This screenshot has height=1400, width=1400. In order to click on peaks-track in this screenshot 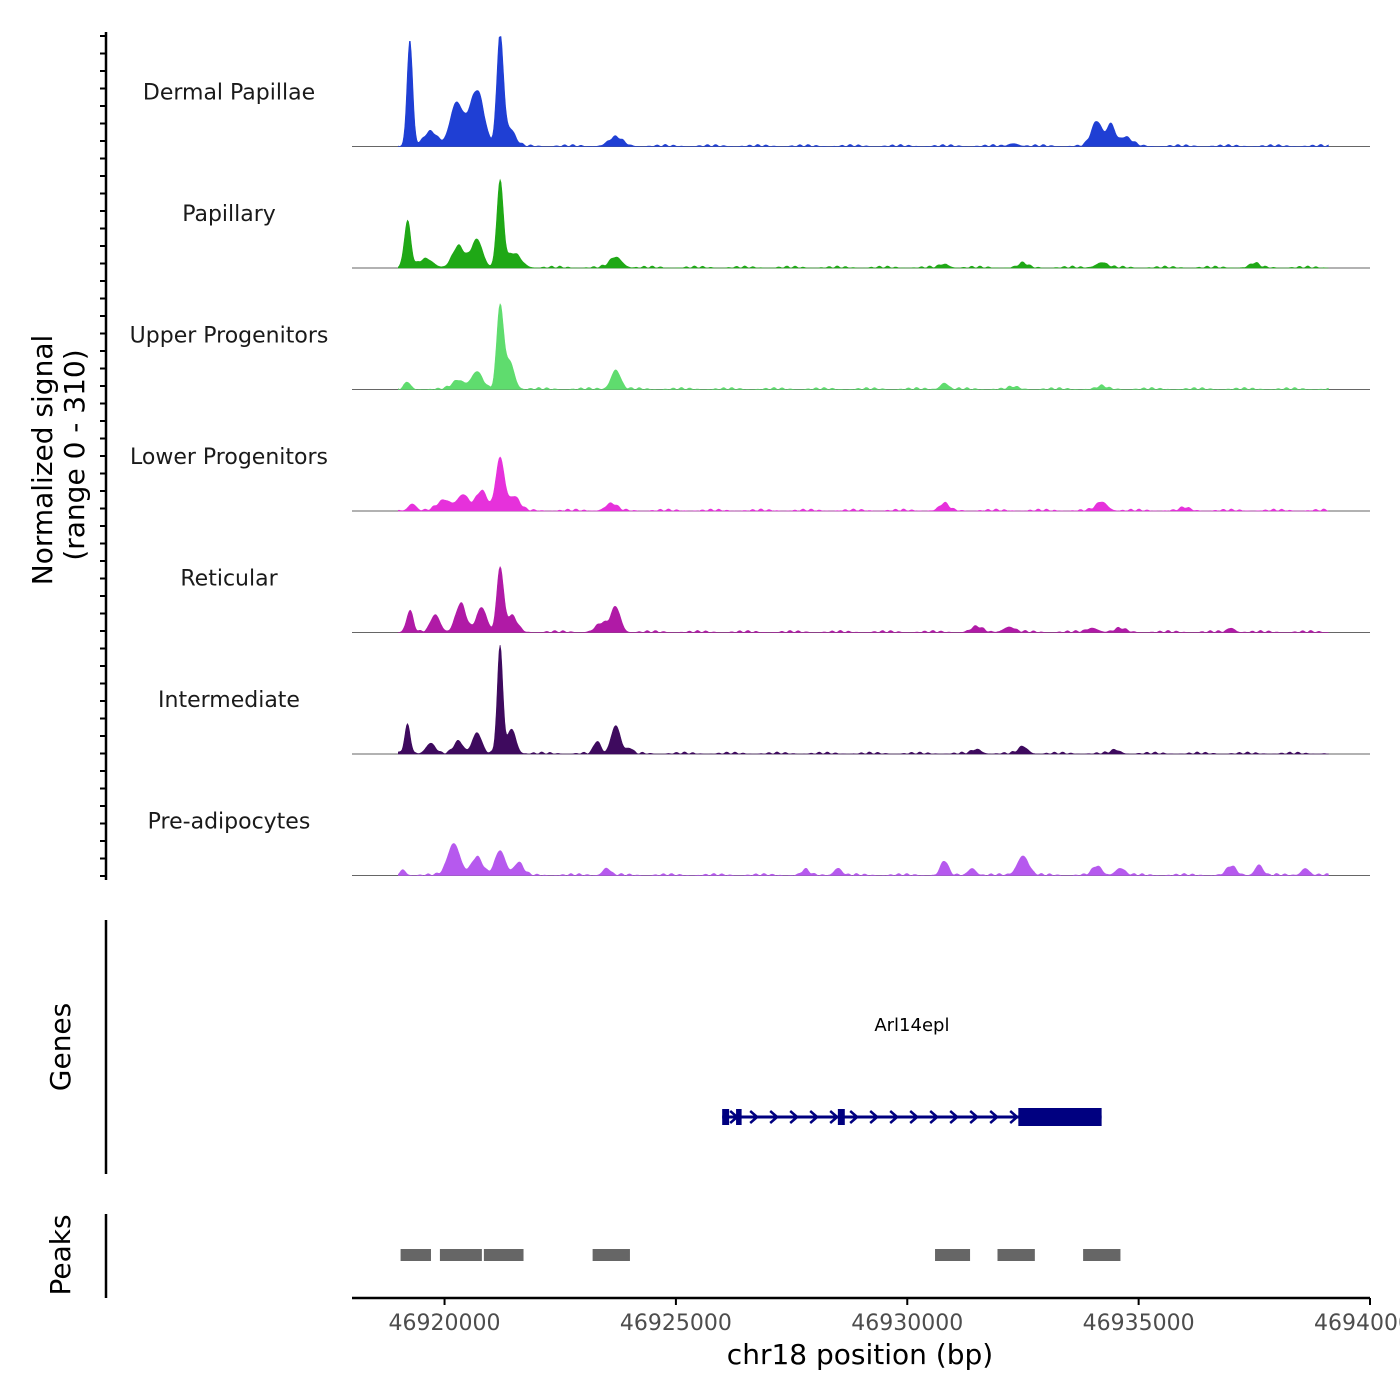, I will do `click(760, 1255)`.